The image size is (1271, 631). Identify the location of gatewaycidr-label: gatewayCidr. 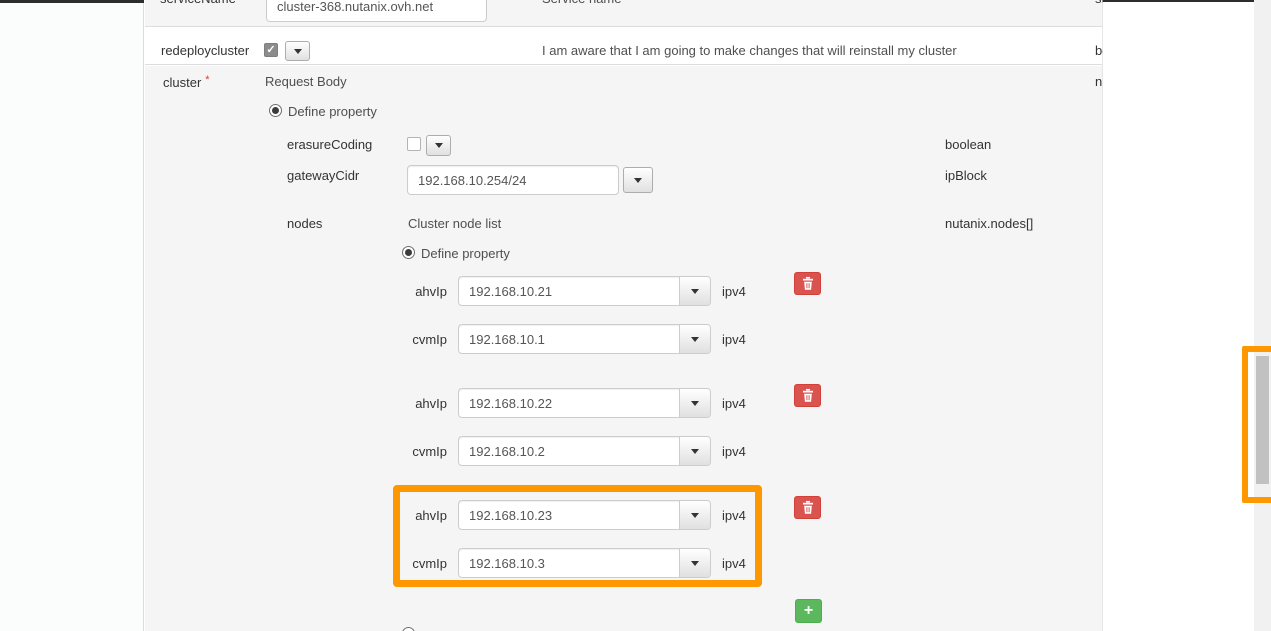
(323, 175).